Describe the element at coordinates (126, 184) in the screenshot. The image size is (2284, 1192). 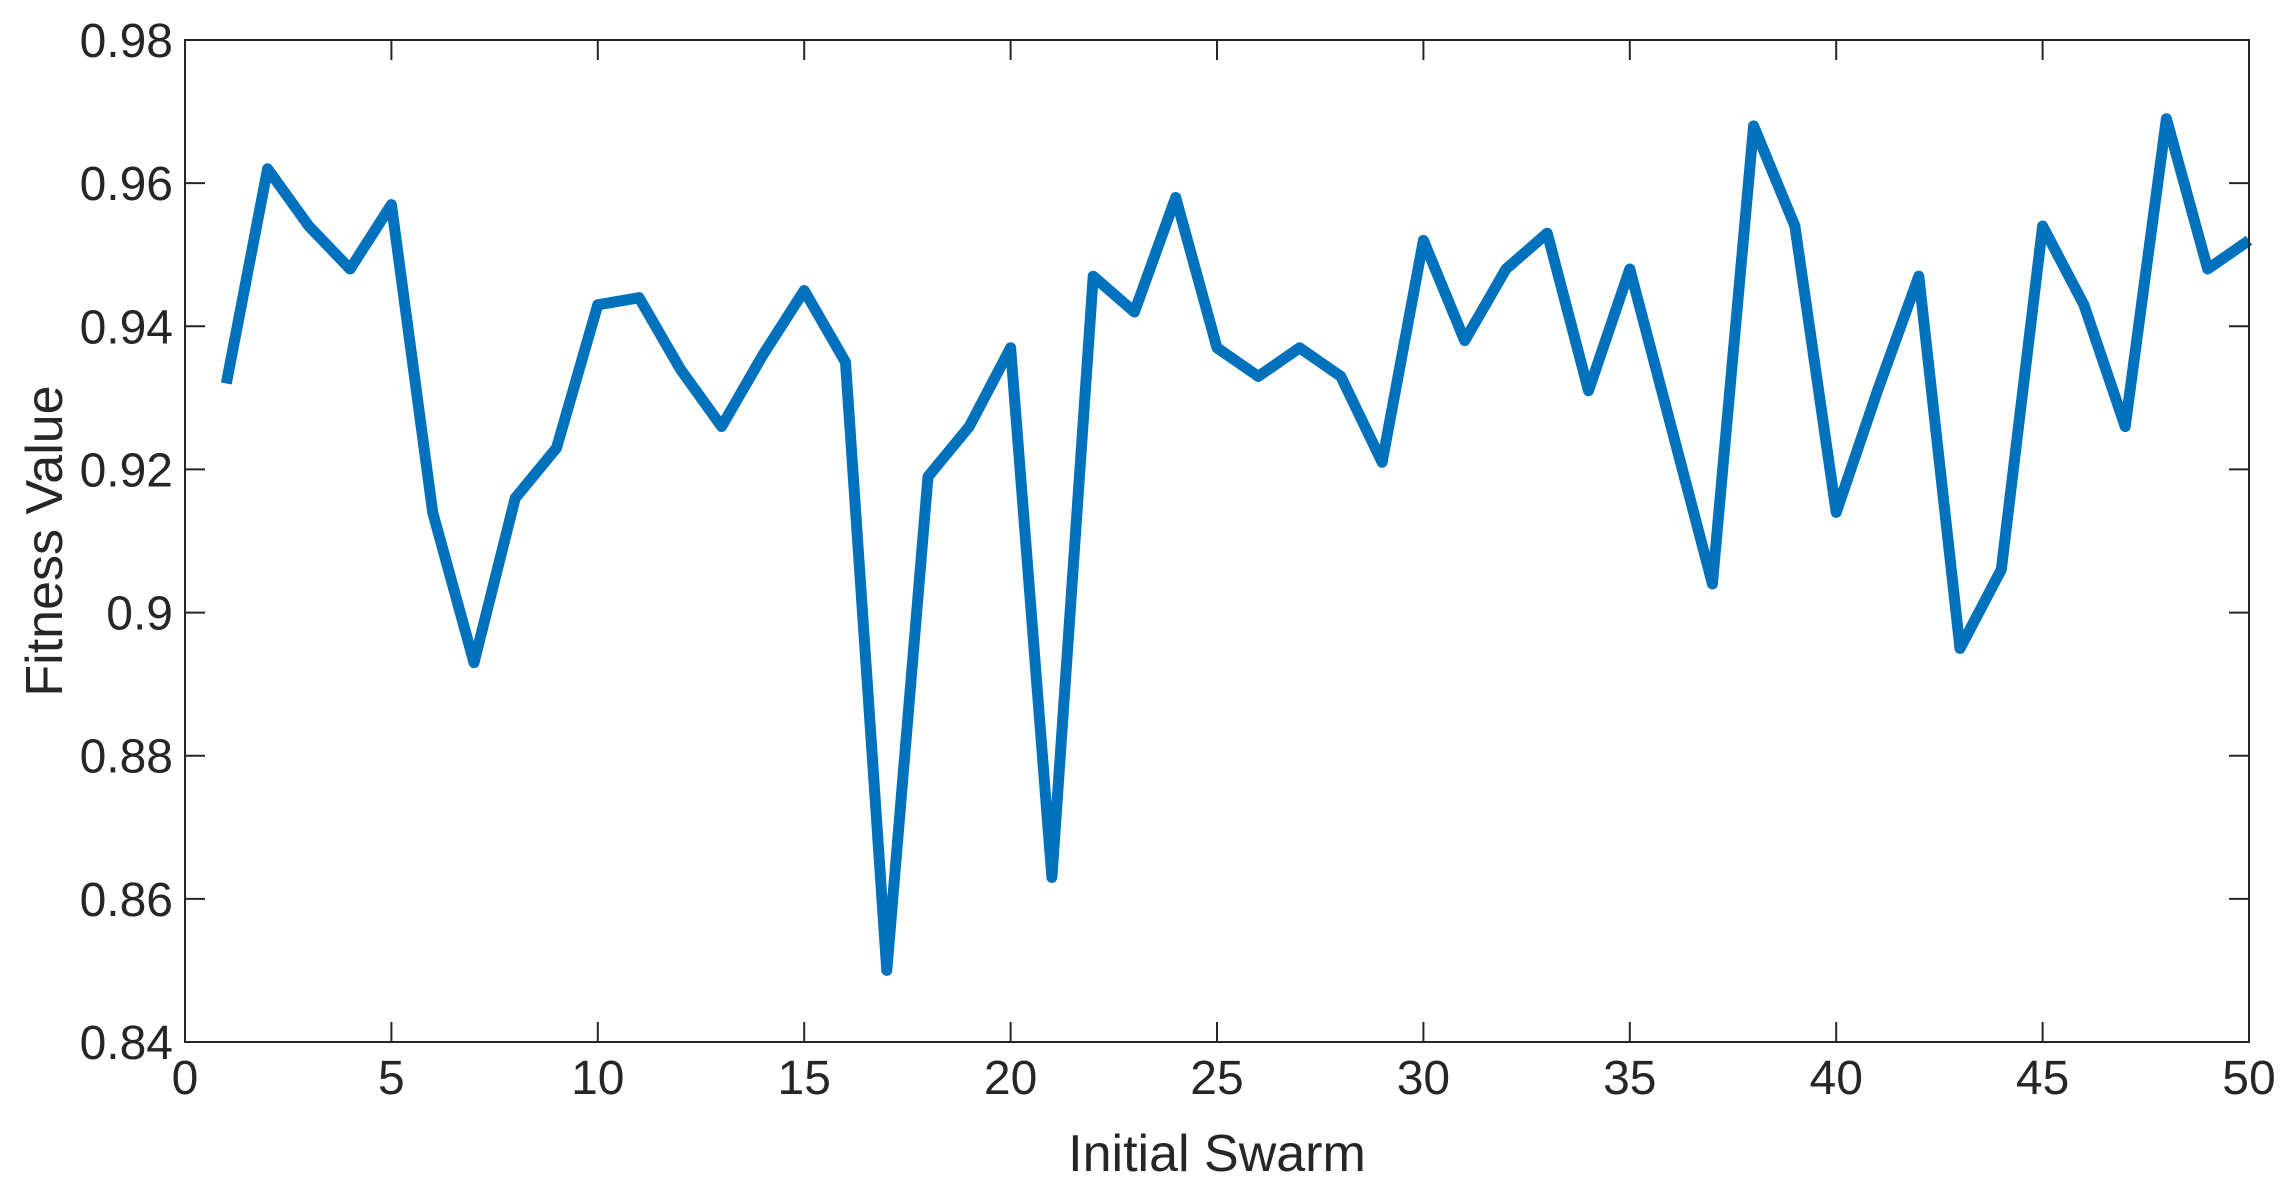
I see `y-tick-label: 0.96` at that location.